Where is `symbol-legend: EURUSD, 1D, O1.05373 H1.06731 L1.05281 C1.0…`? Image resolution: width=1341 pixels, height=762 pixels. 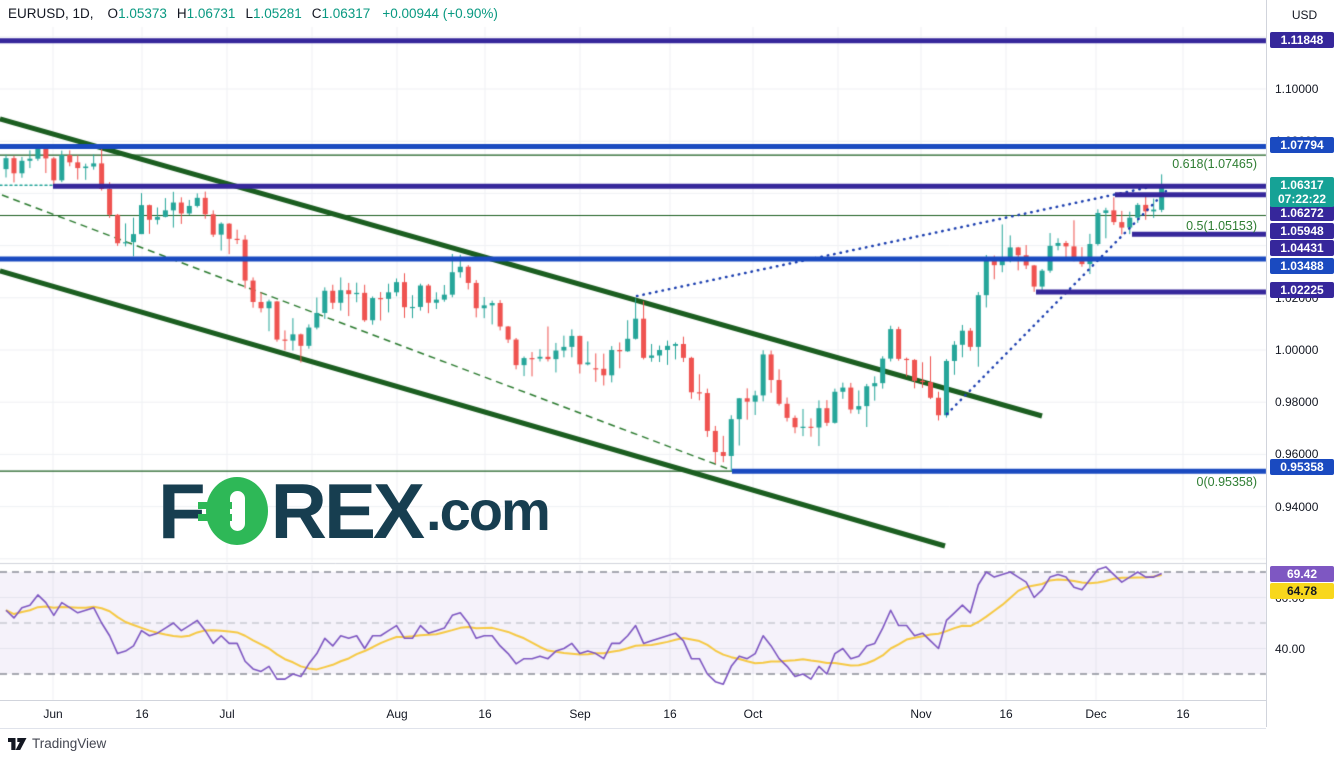
symbol-legend: EURUSD, 1D, O1.05373 H1.06731 L1.05281 C1.0… is located at coordinates (253, 13).